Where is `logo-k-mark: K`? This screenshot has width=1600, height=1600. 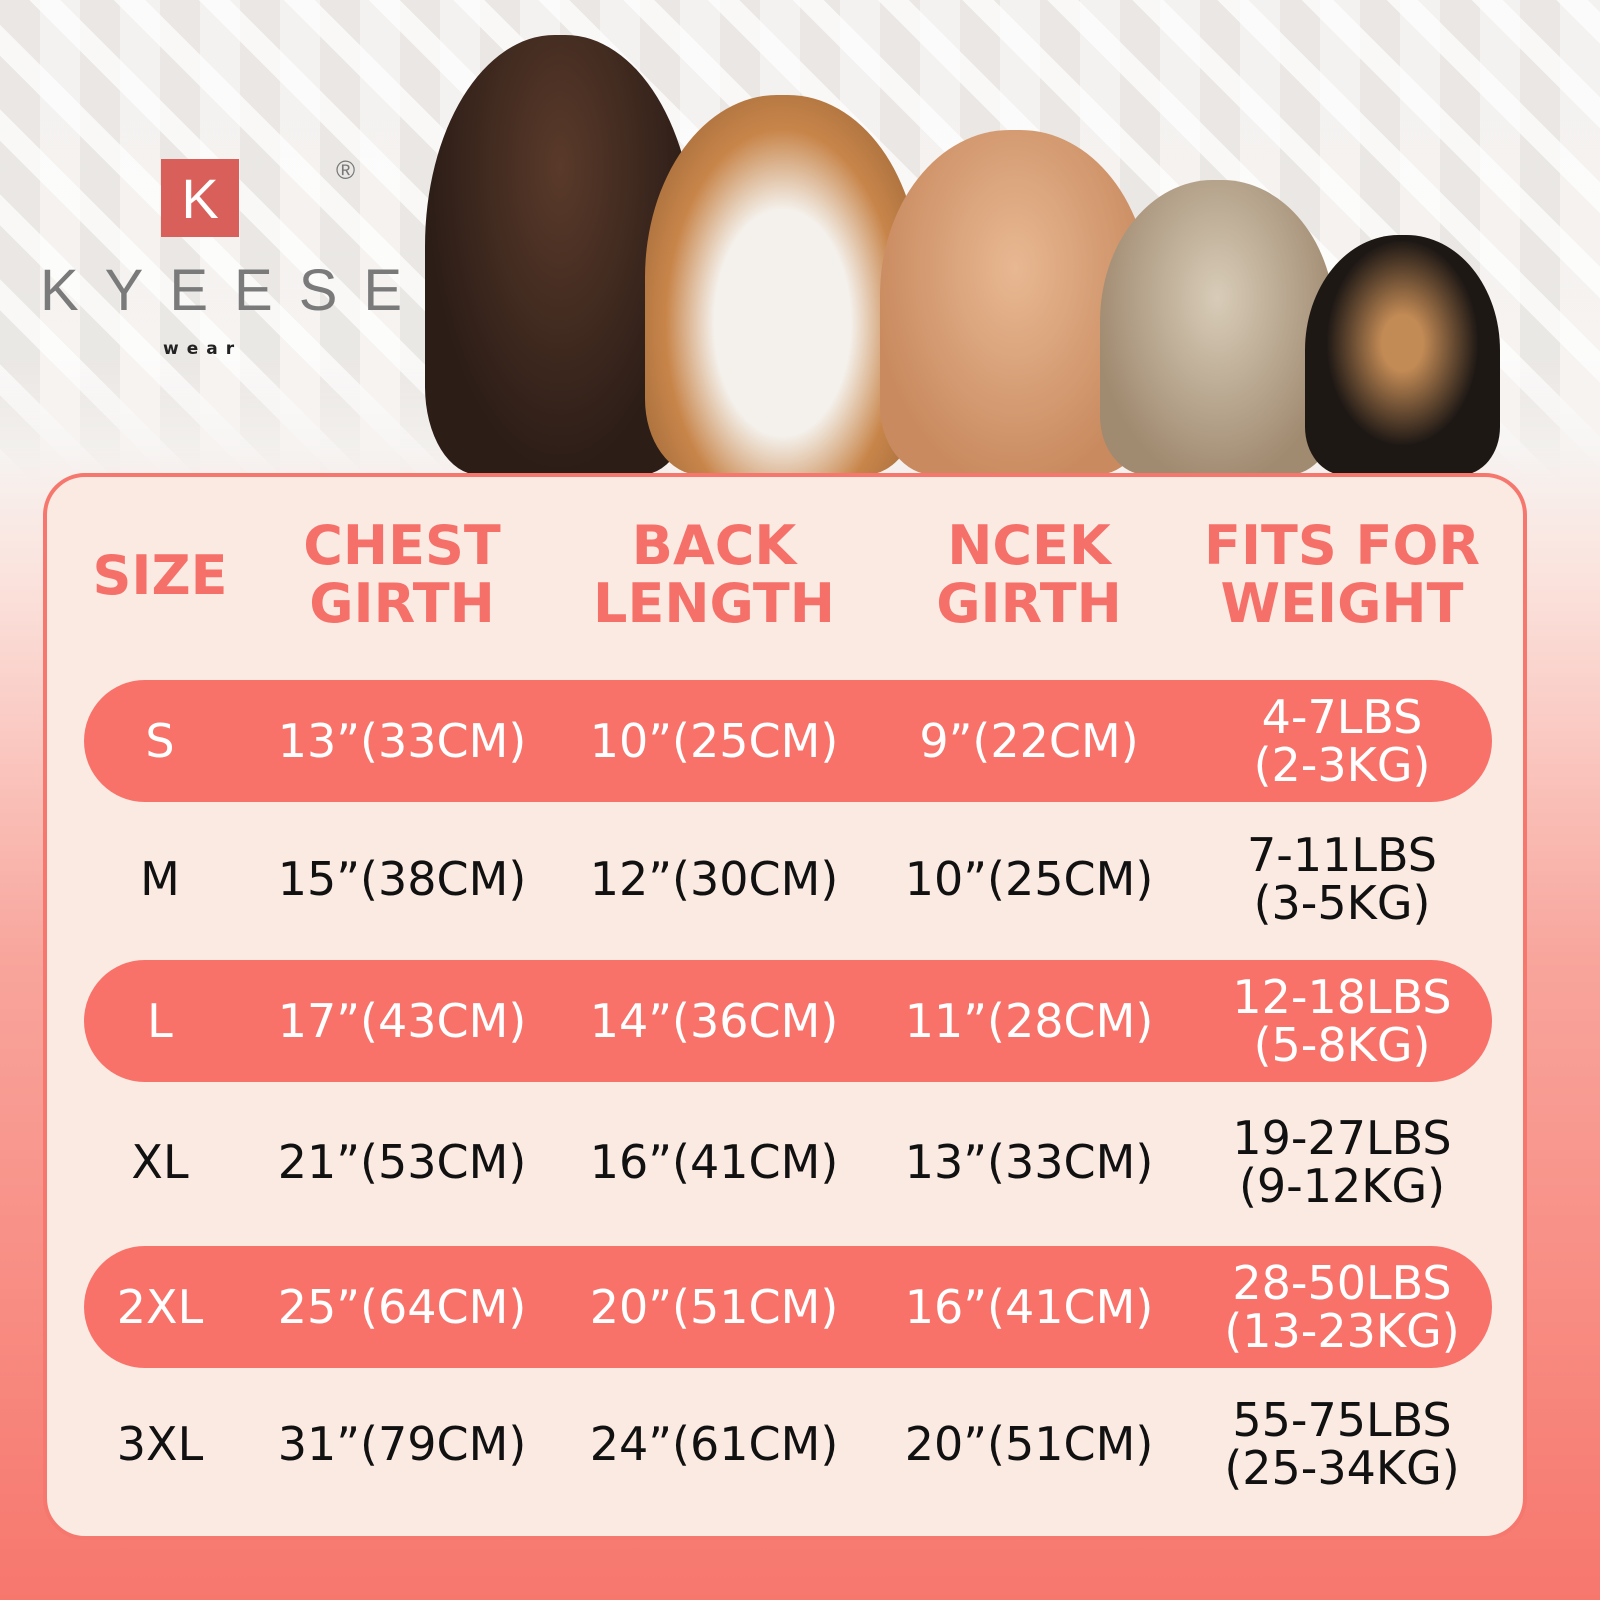
logo-k-mark: K is located at coordinates (200, 198).